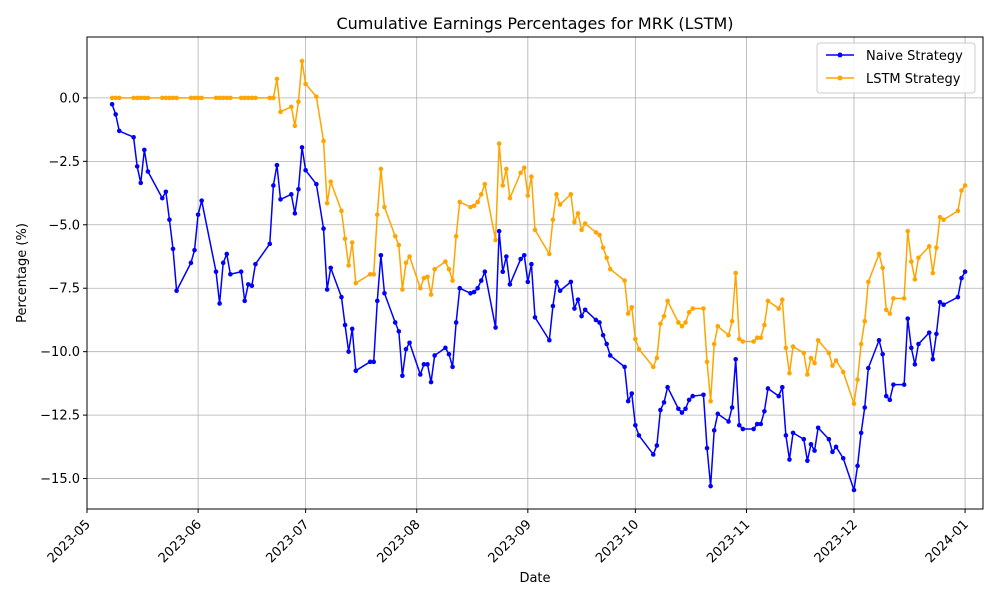  What do you see at coordinates (510, 541) in the screenshot?
I see `x-tick-label: 2023-09` at bounding box center [510, 541].